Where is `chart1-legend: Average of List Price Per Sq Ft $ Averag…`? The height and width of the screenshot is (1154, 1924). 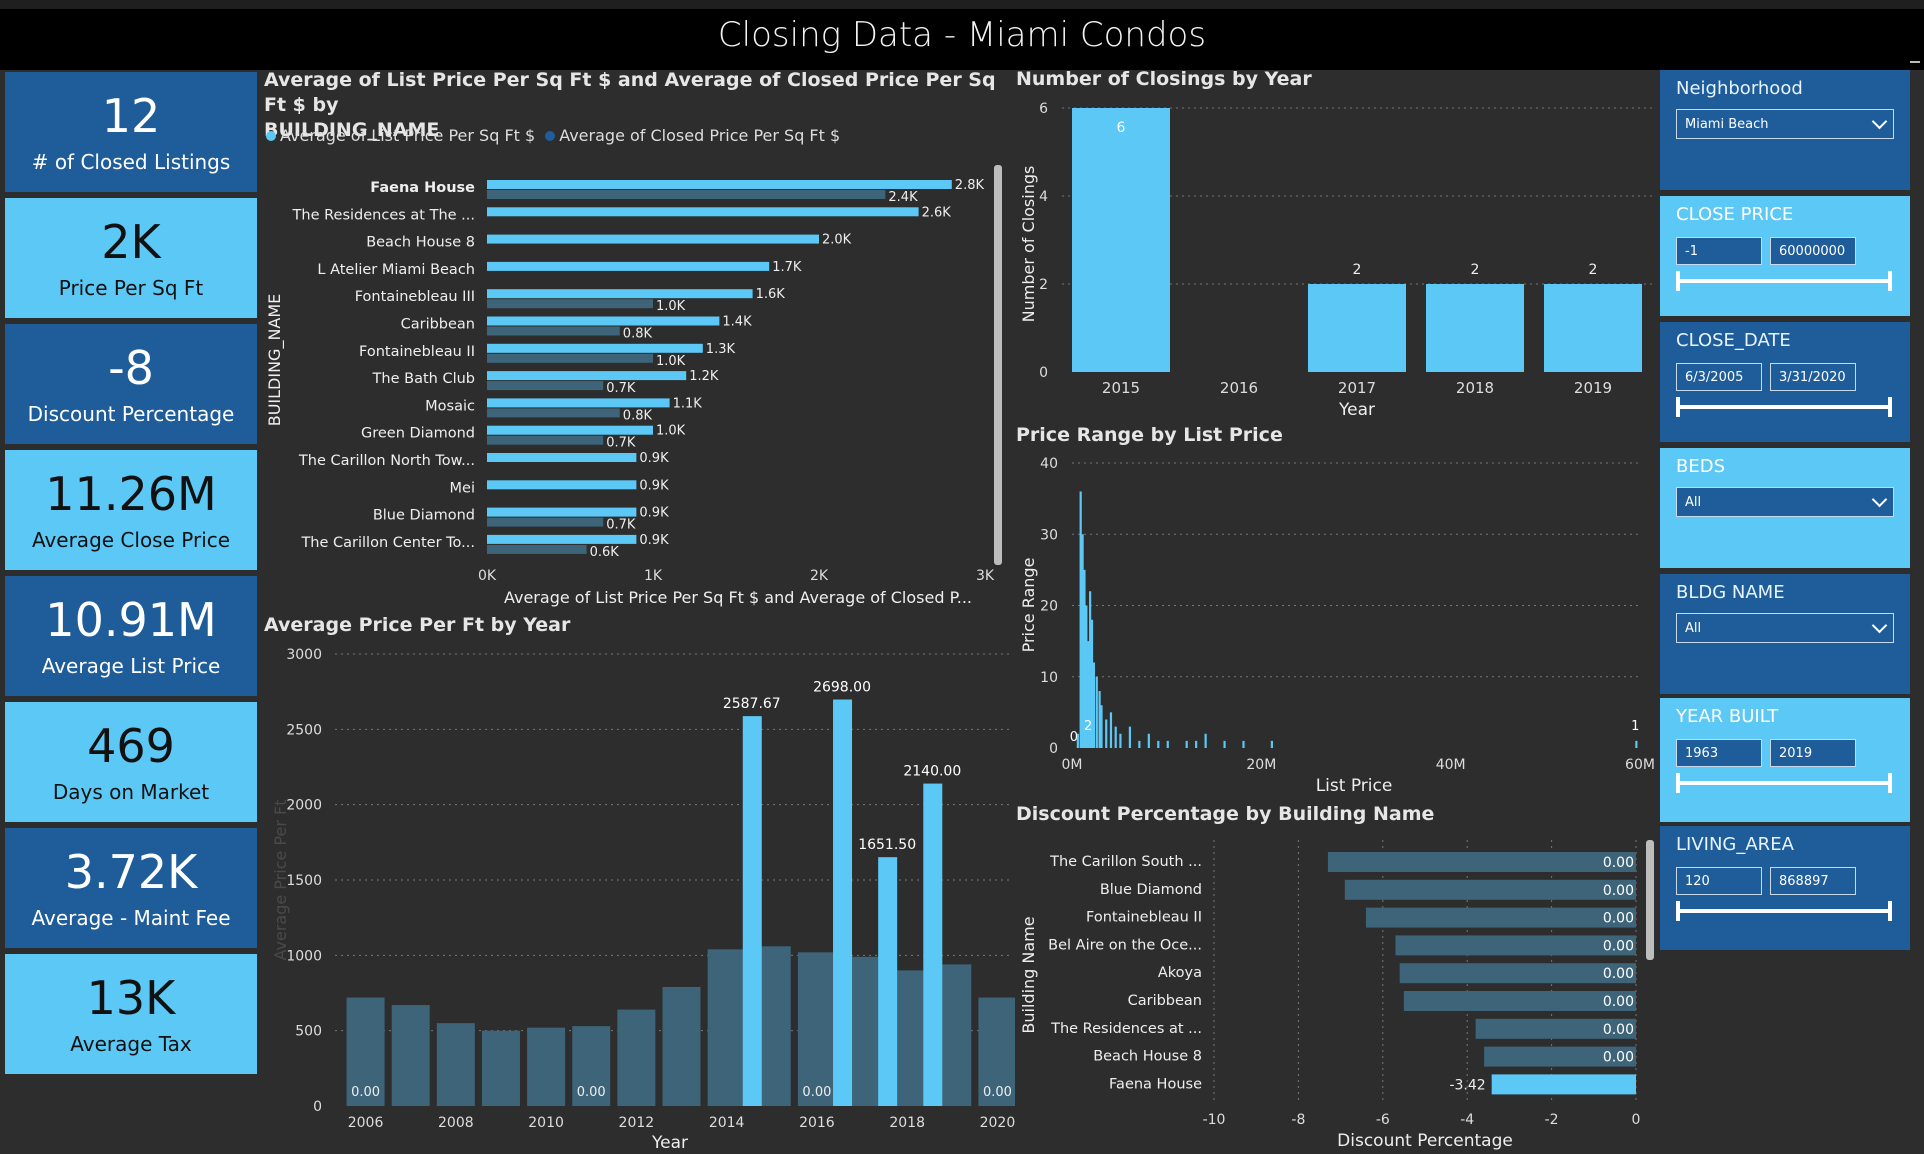
chart1-legend: Average of List Price Per Sq Ft $ Averag… is located at coordinates (553, 135).